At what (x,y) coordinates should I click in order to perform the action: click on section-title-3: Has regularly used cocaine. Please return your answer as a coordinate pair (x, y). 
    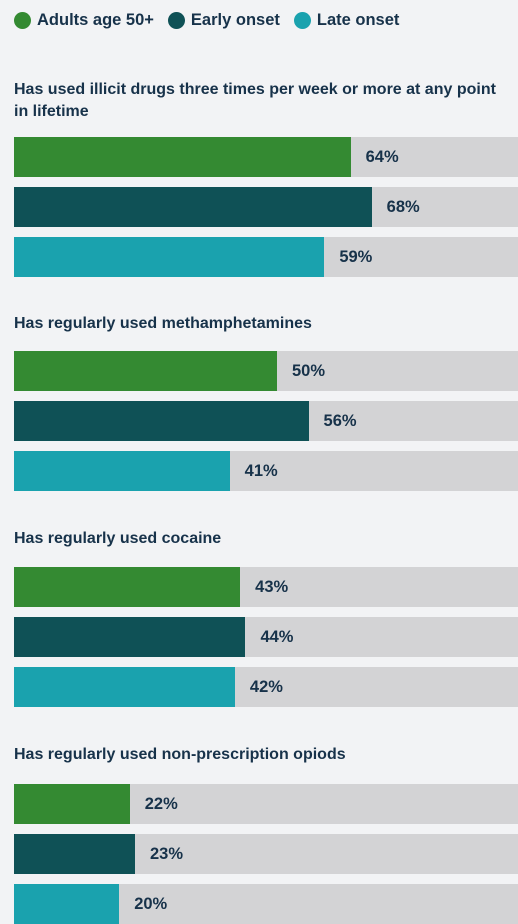
    Looking at the image, I should click on (118, 538).